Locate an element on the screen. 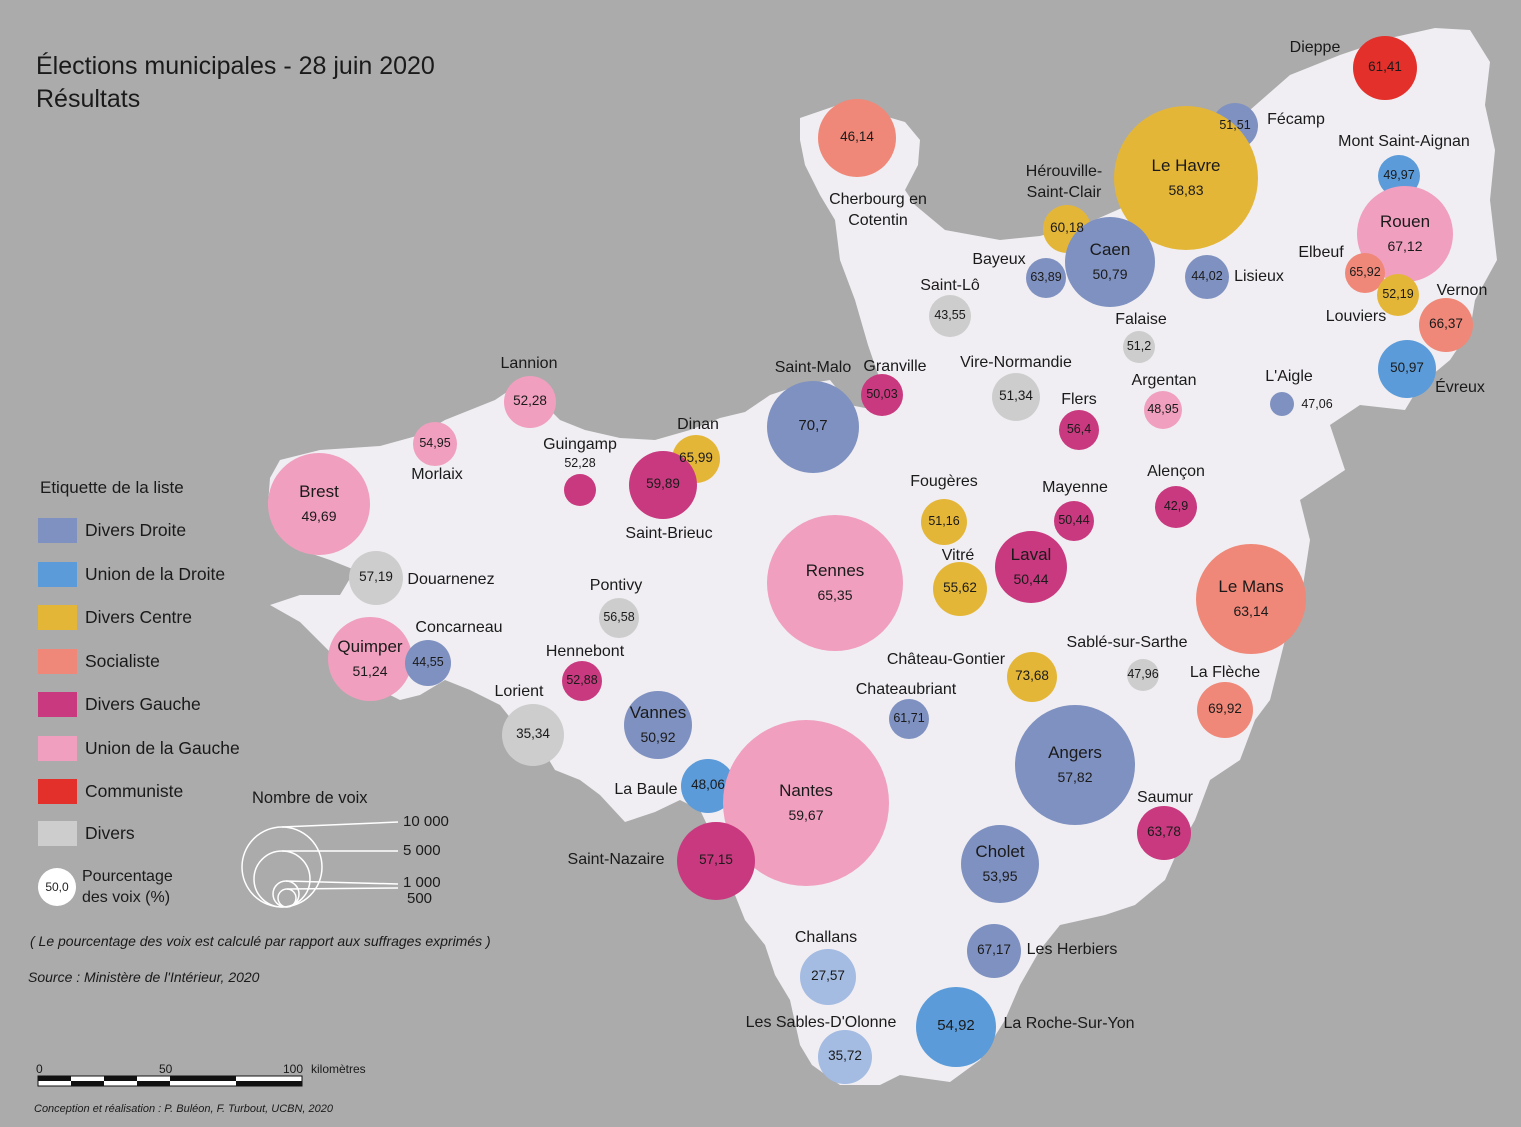 The height and width of the screenshot is (1127, 1521). city-circle-la-fl-che is located at coordinates (1225, 710).